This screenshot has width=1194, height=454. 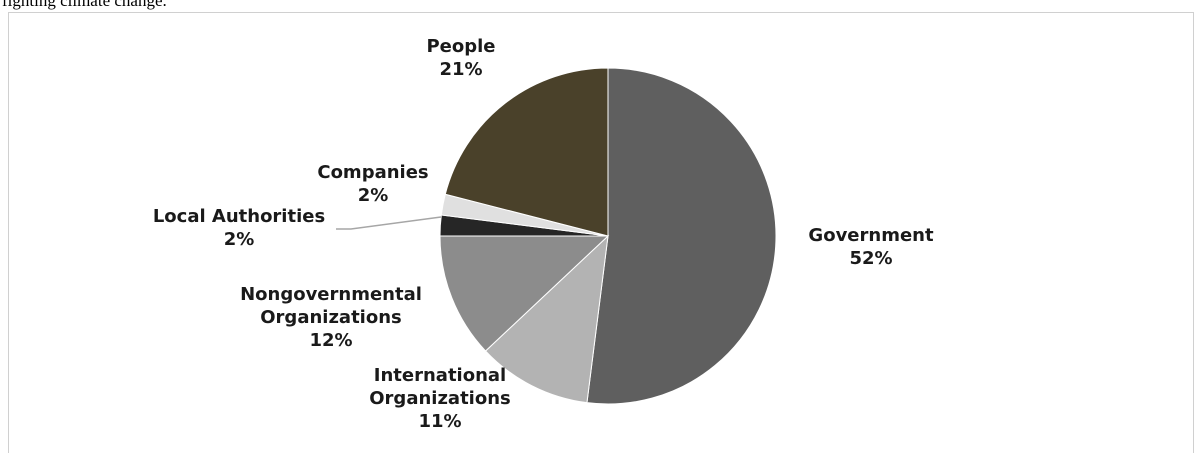 I want to click on pie-slice-government, so click(x=681, y=236).